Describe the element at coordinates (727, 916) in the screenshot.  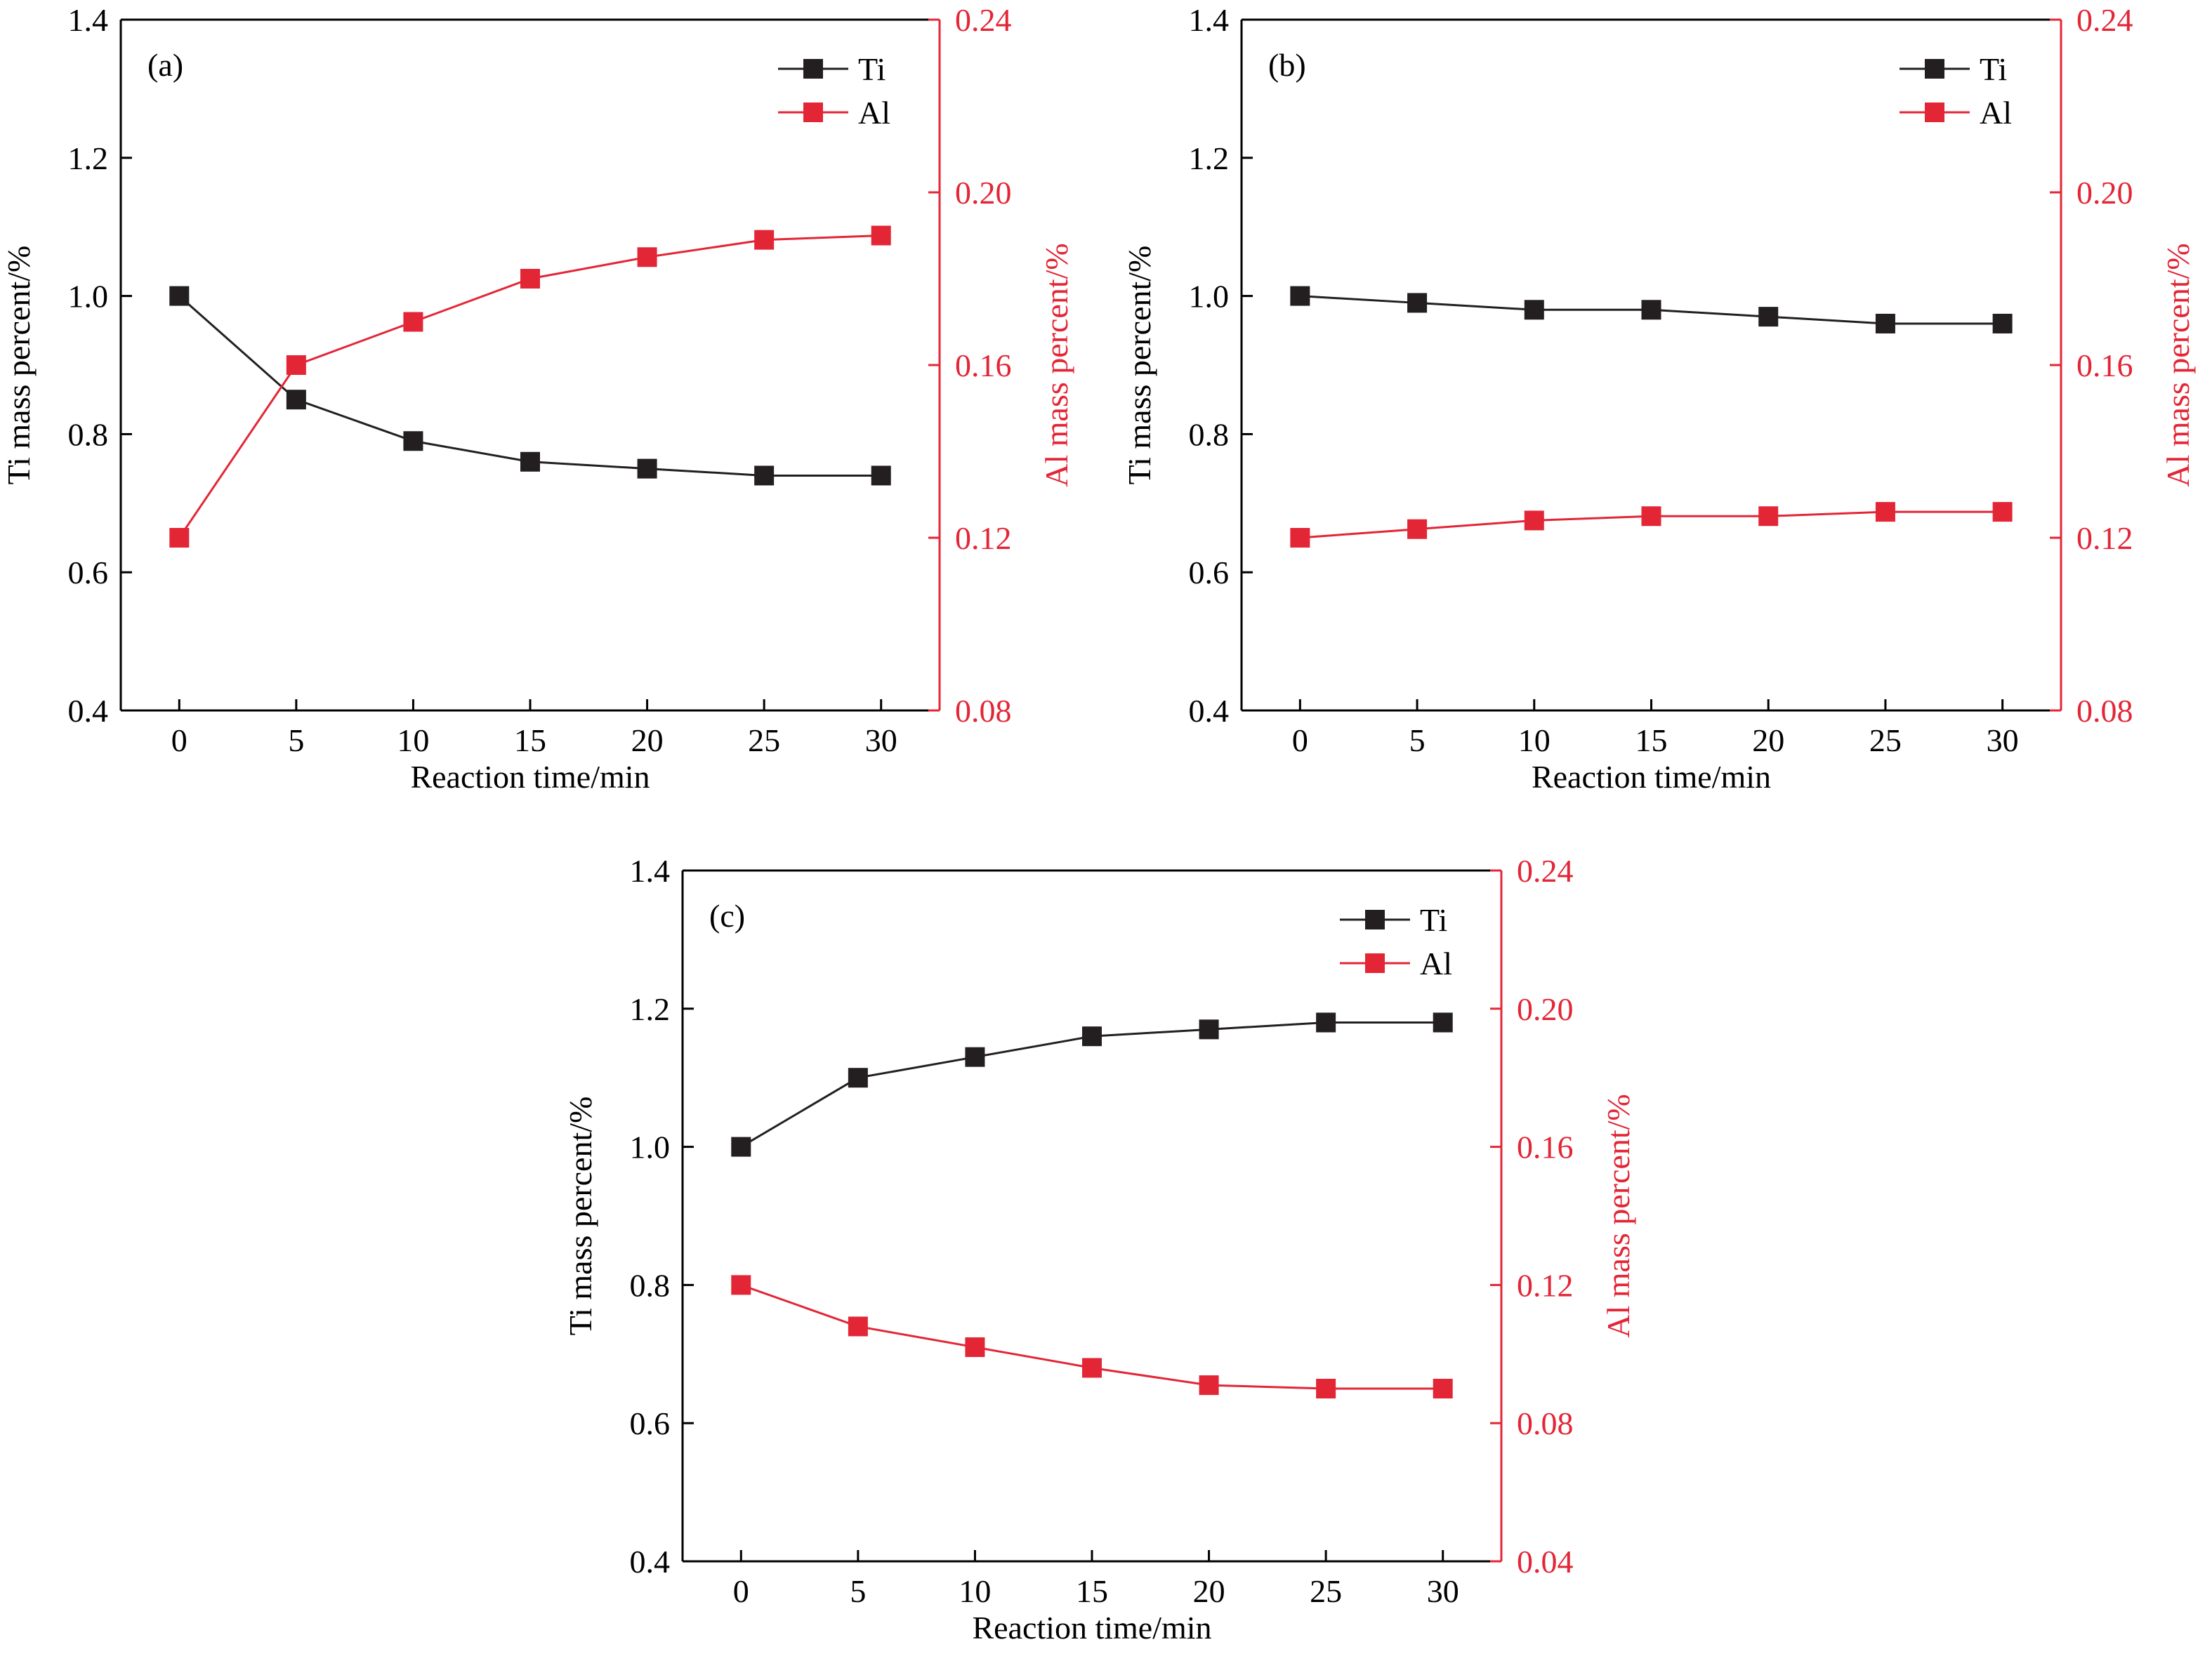
I see `panel-label: (c)` at that location.